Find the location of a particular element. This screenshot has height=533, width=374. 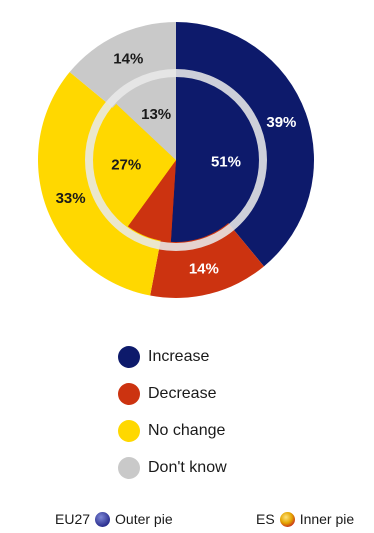

legend-label-no-change: No change is located at coordinates (187, 430).